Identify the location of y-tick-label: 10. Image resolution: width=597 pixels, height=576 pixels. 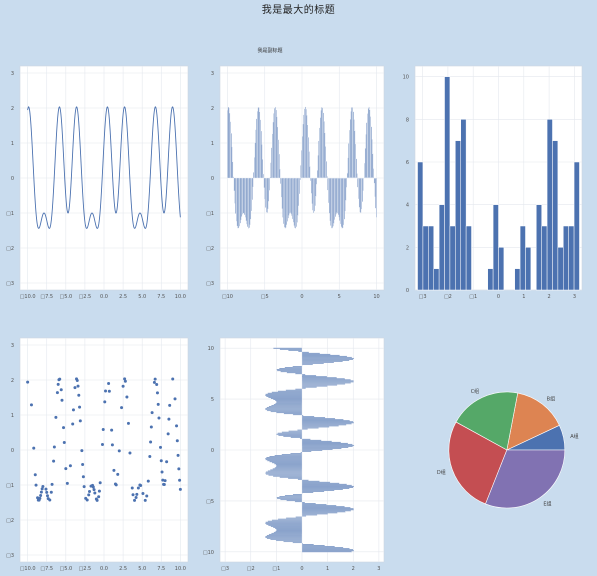
(211, 349).